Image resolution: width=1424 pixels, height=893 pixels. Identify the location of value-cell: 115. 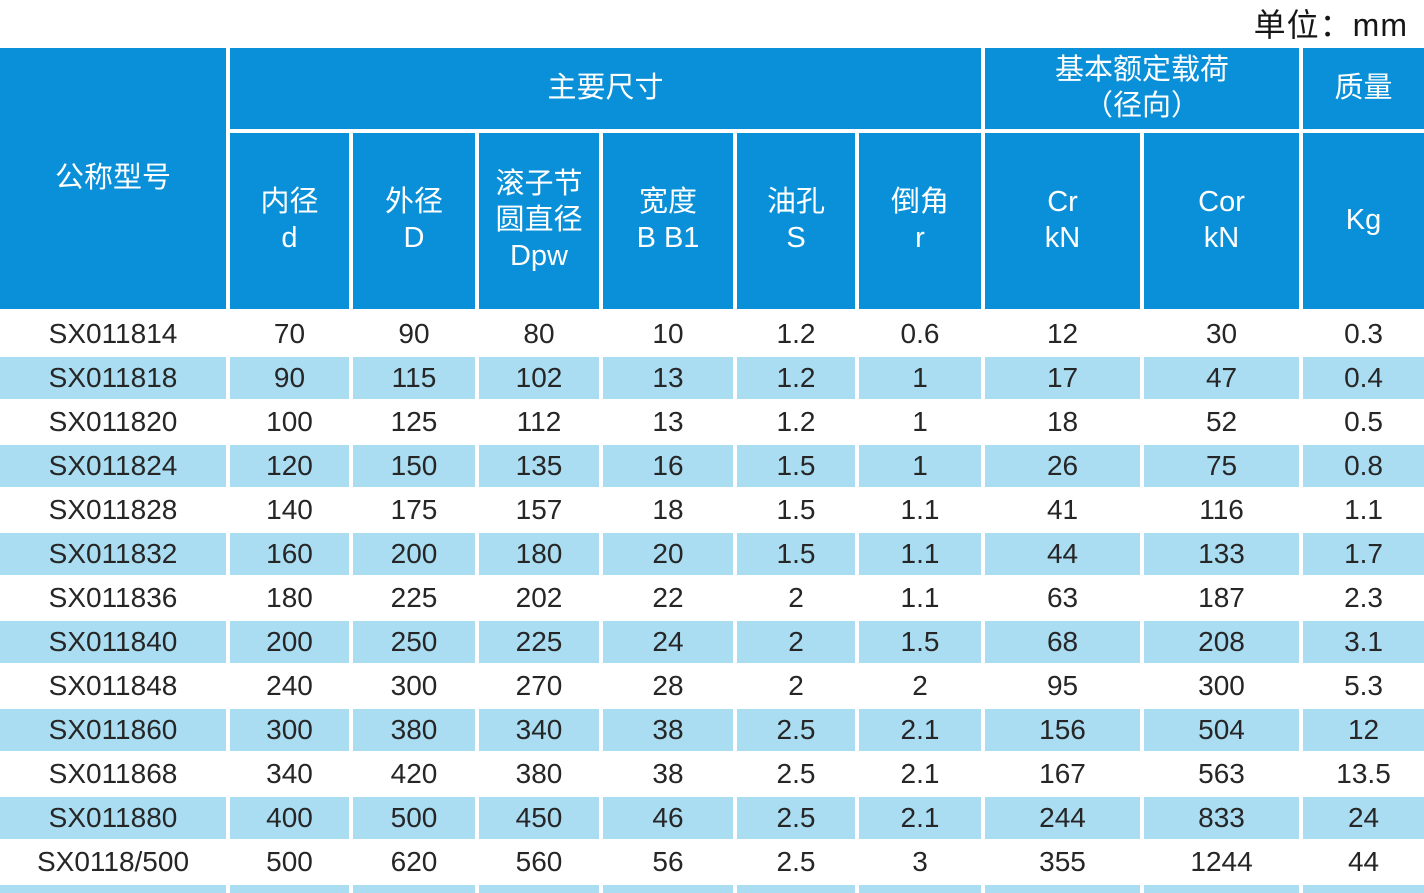
(416, 379).